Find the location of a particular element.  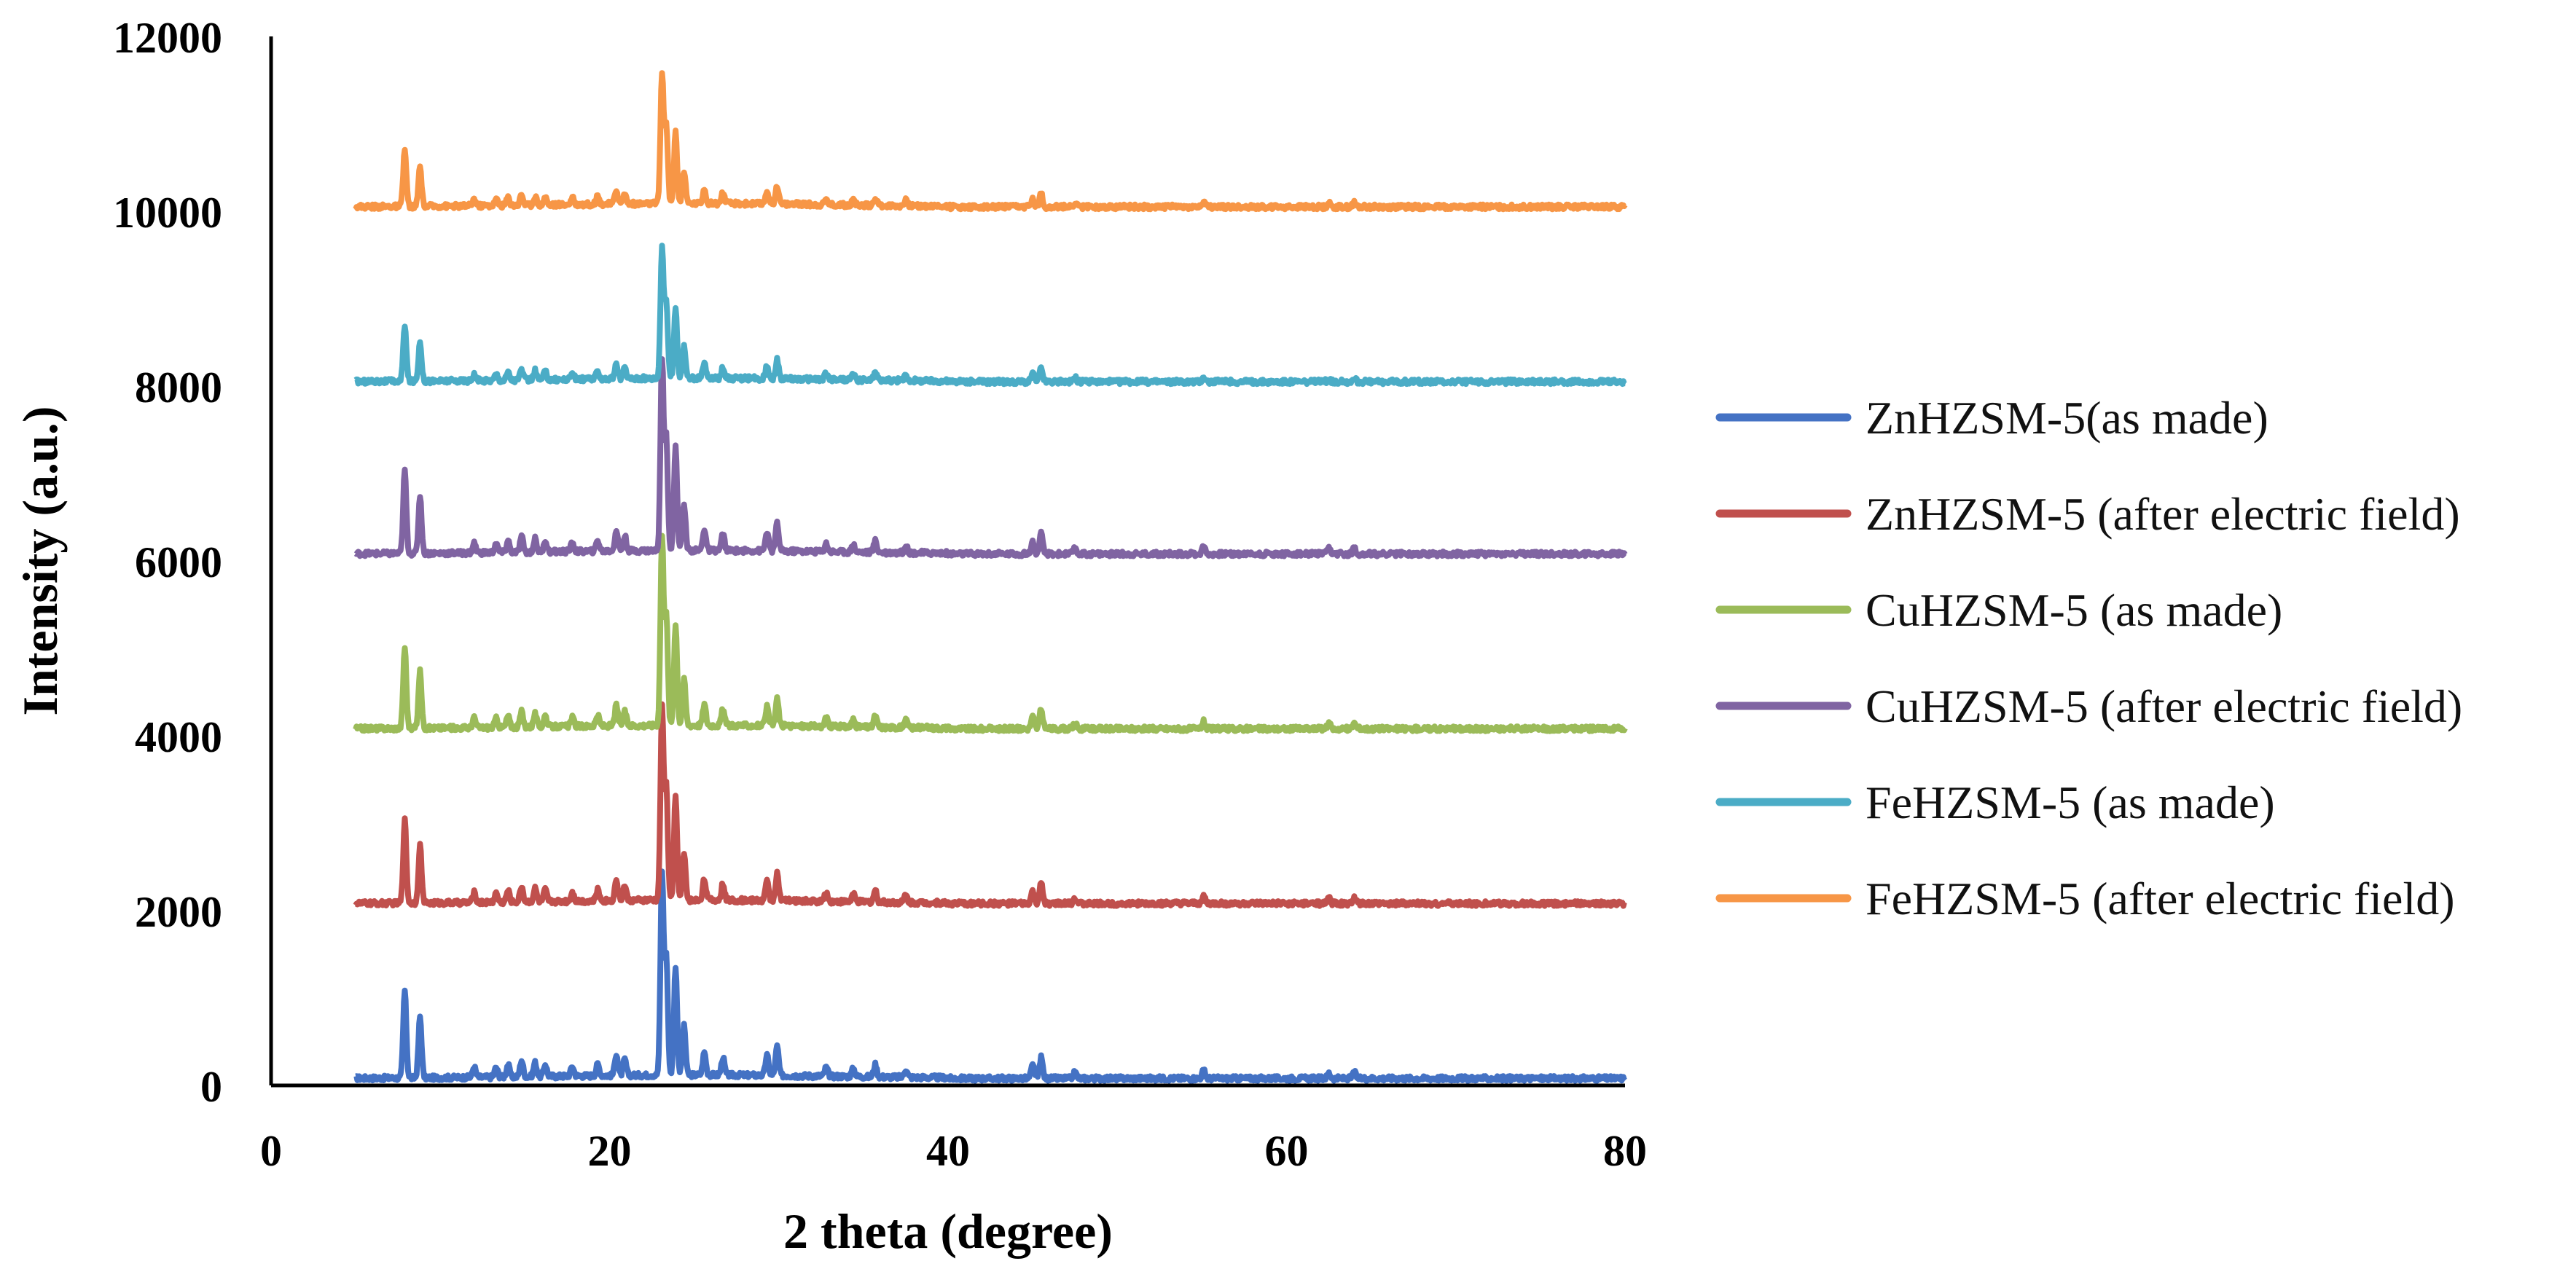

legend-item: CuHZSM-5 (after electric field) is located at coordinates (2088, 706).